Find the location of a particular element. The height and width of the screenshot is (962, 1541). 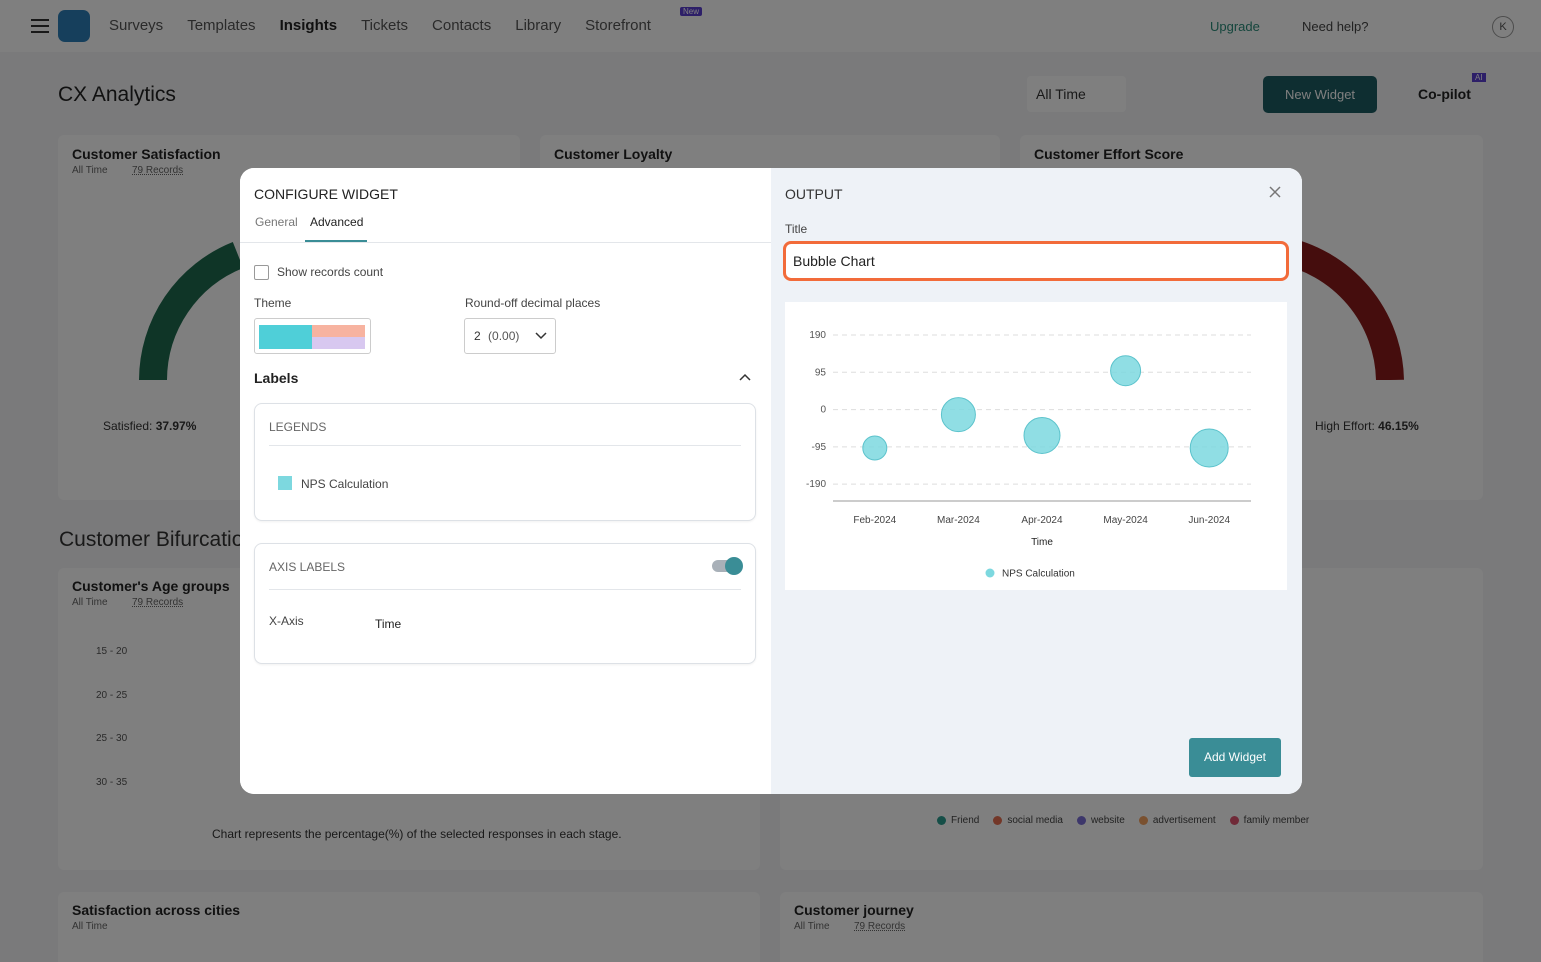

x-tick-label: Mar-2024 is located at coordinates (958, 520).